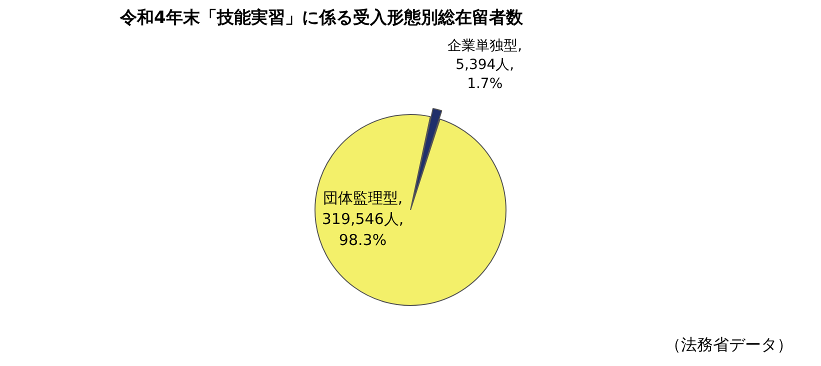 This screenshot has width=821, height=366. Describe the element at coordinates (321, 18) in the screenshot. I see `chart-title: 令和4年末「技能実習」に係る受入形態別総在留者数` at that location.